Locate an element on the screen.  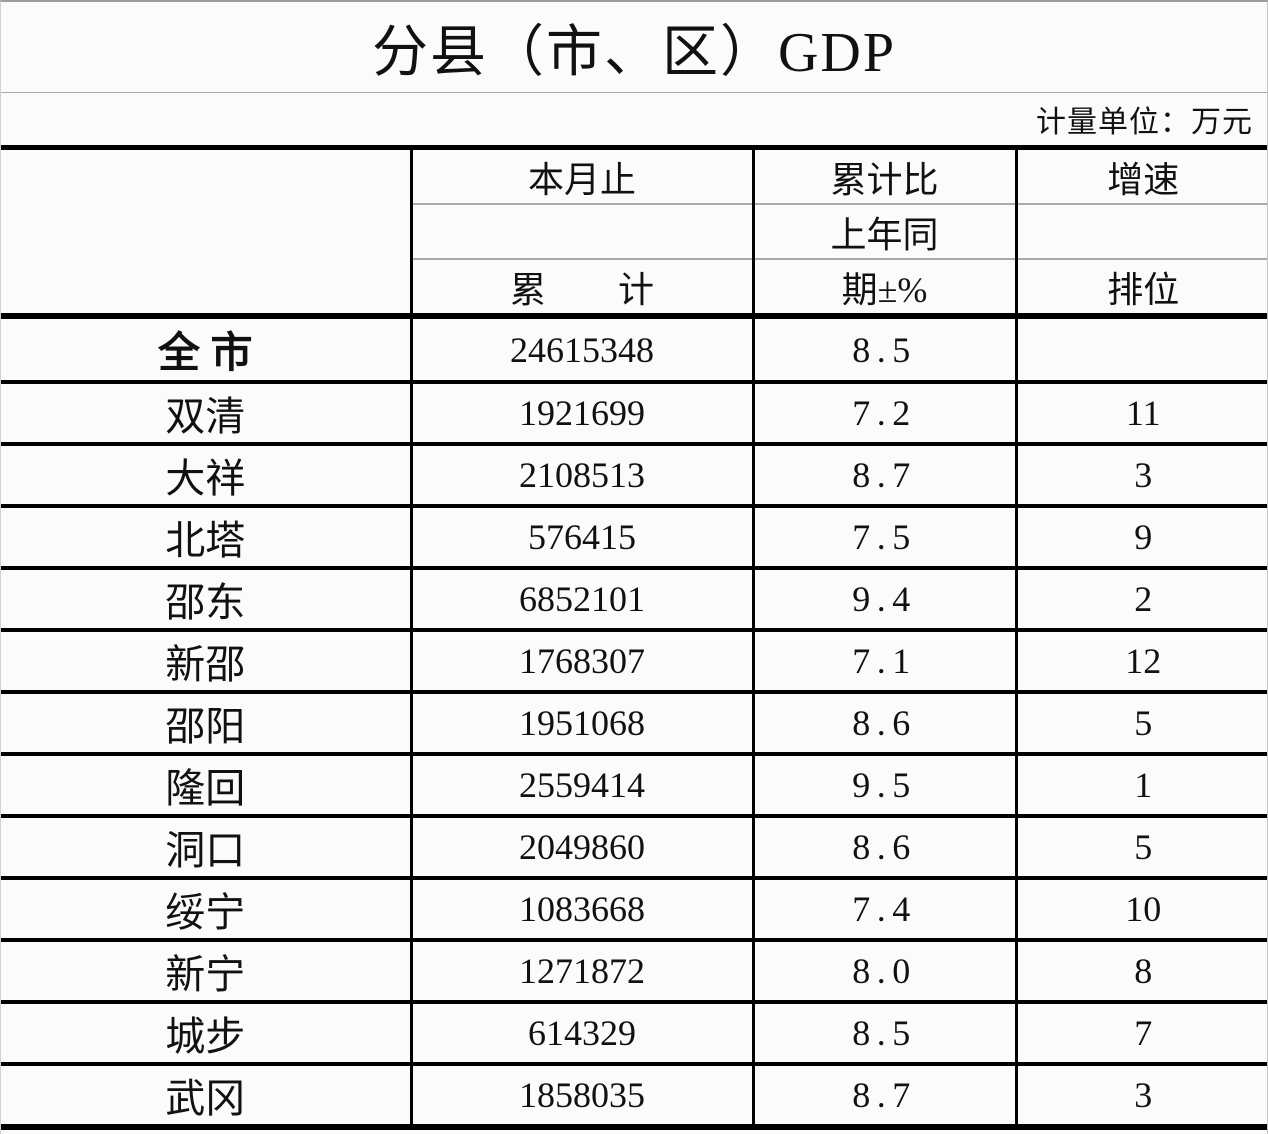
table-row: 邵阳 1951068 8.6 5 is located at coordinates (634, 722).